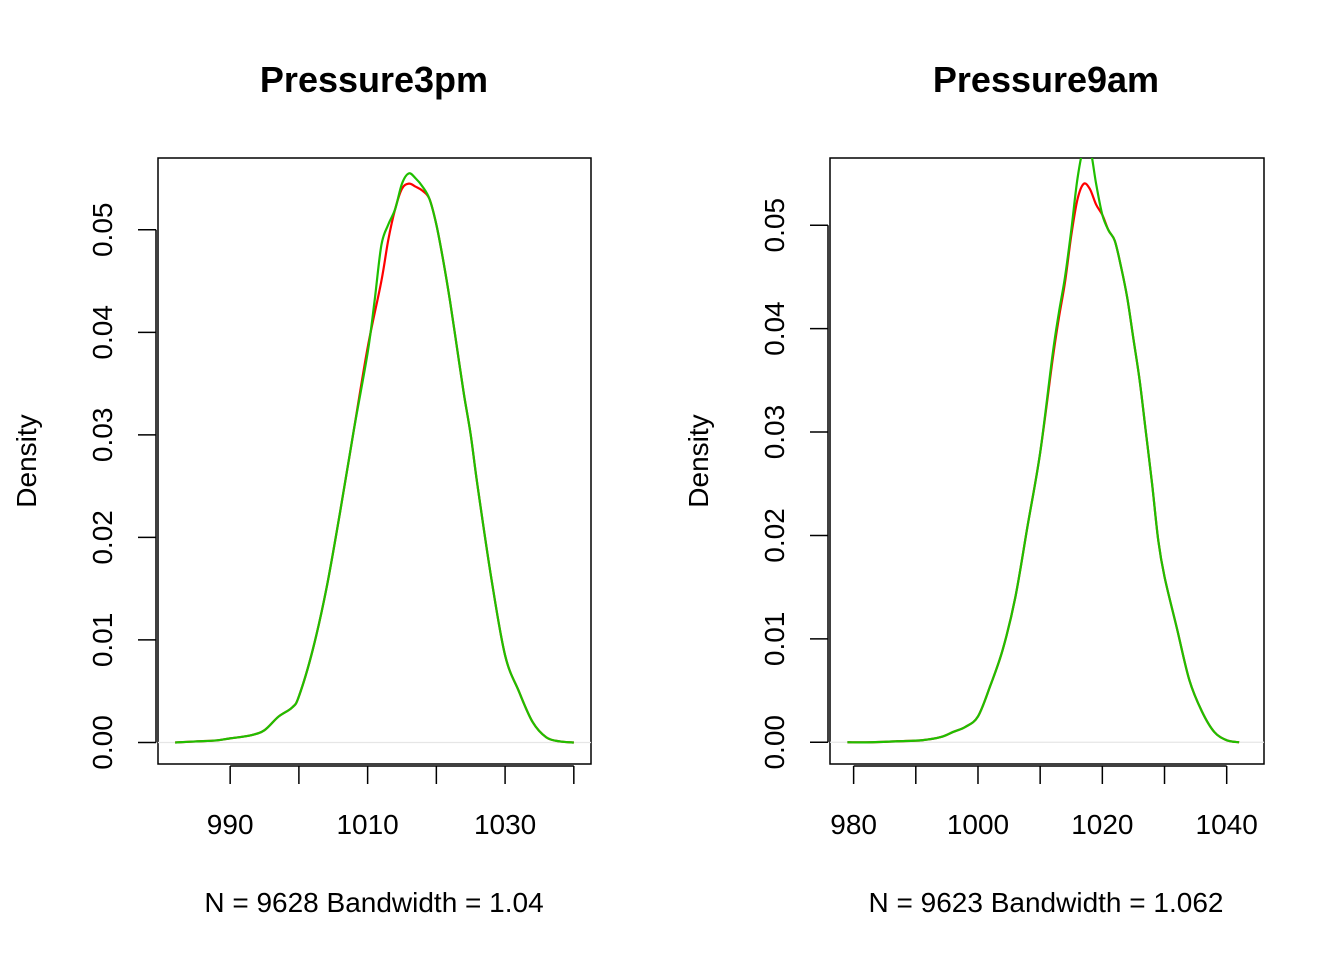 The height and width of the screenshot is (960, 1344). What do you see at coordinates (374, 79) in the screenshot?
I see `chart-title: Pressure3pm` at bounding box center [374, 79].